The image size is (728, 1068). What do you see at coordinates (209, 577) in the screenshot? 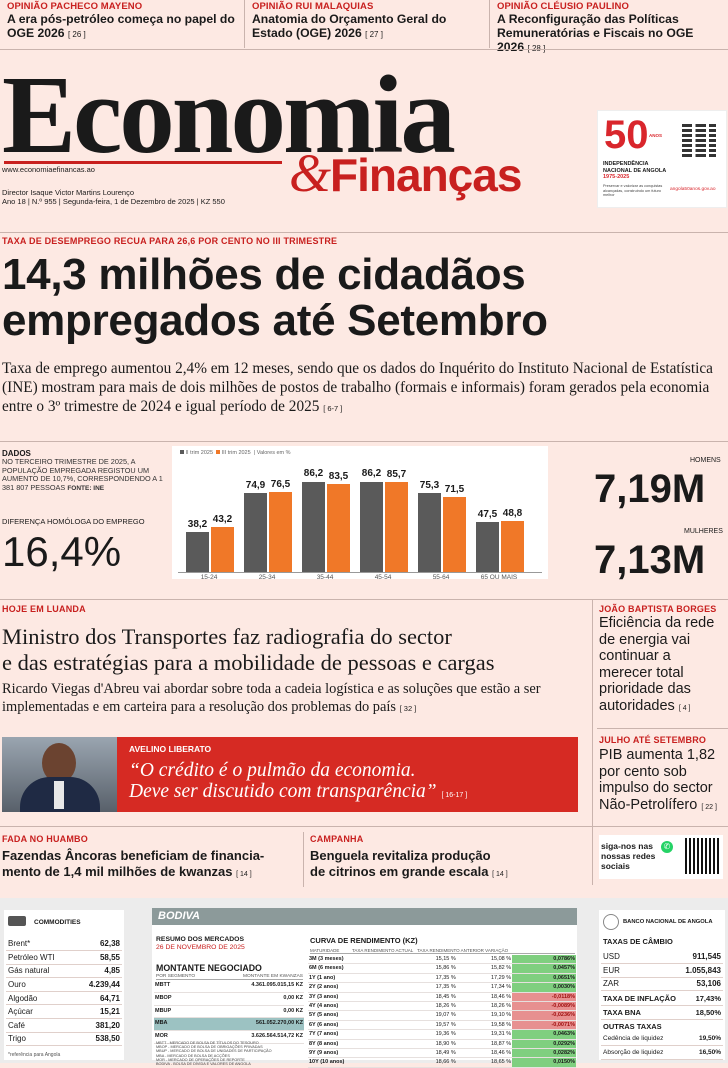
I see `chart-category-label: 15-24` at bounding box center [209, 577].